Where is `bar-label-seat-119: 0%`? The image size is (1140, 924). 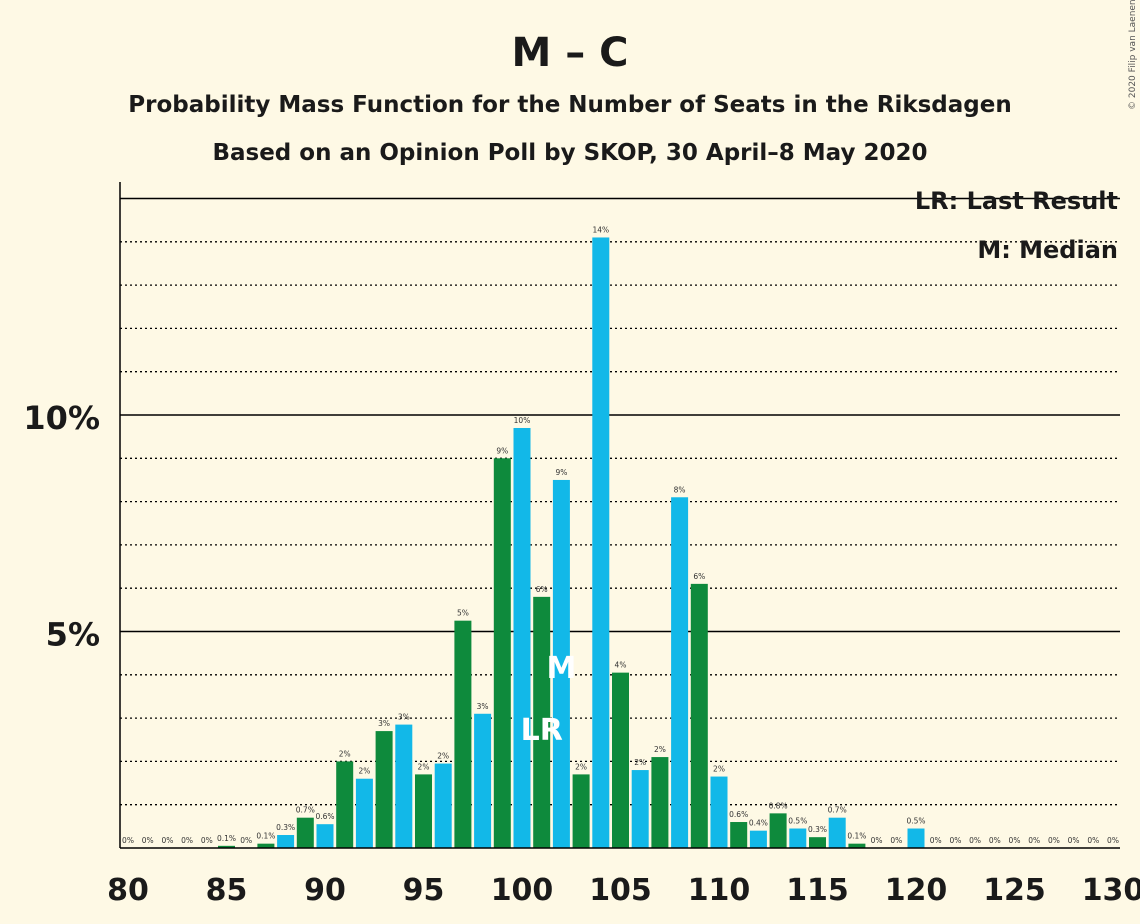
bar-label-seat-119: 0% is located at coordinates (896, 840).